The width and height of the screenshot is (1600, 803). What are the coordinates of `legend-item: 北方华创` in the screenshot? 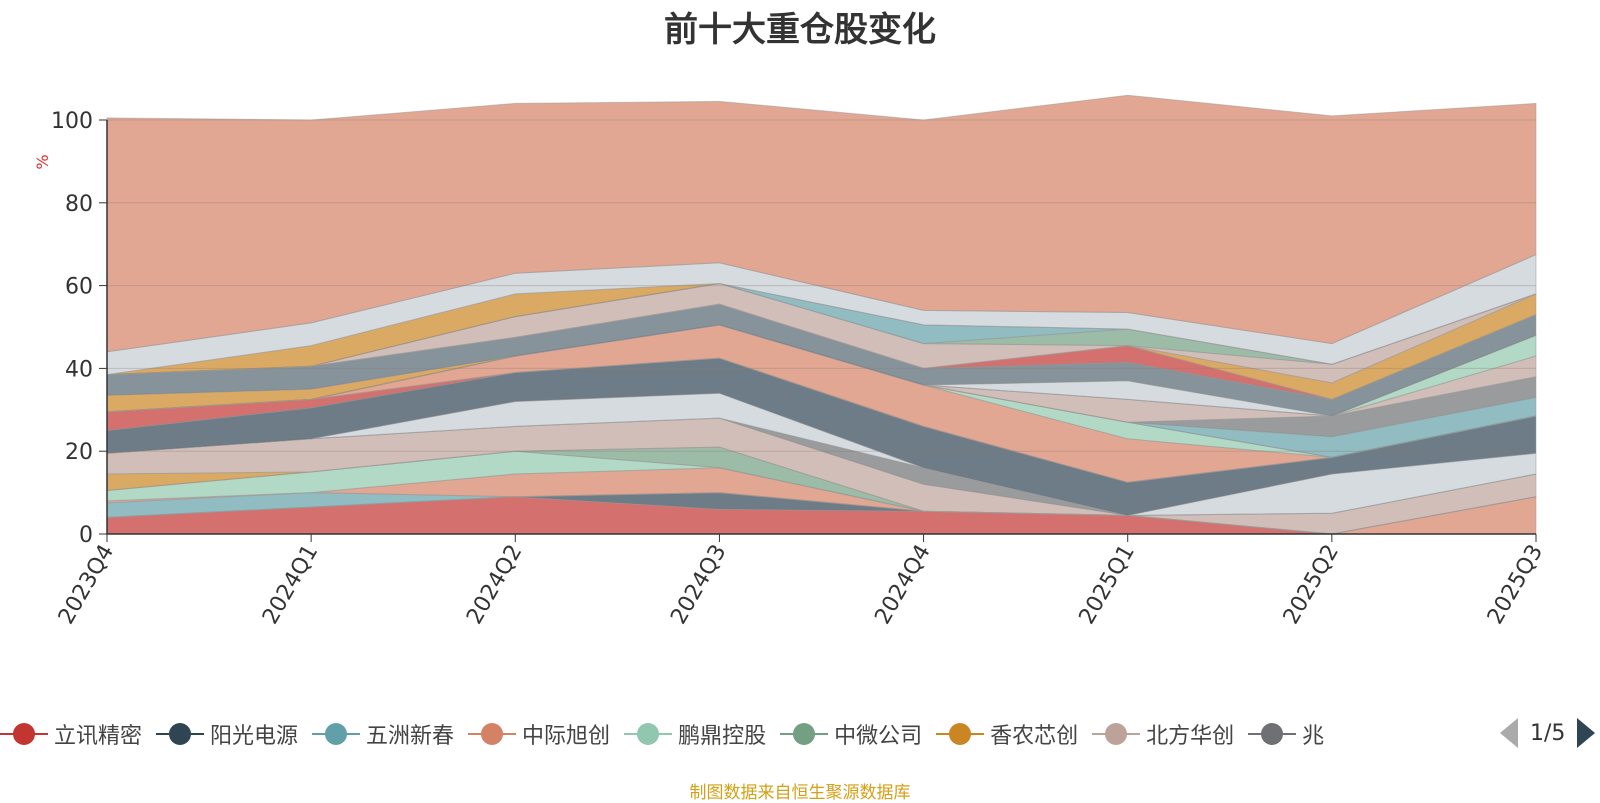 It's located at (1163, 734).